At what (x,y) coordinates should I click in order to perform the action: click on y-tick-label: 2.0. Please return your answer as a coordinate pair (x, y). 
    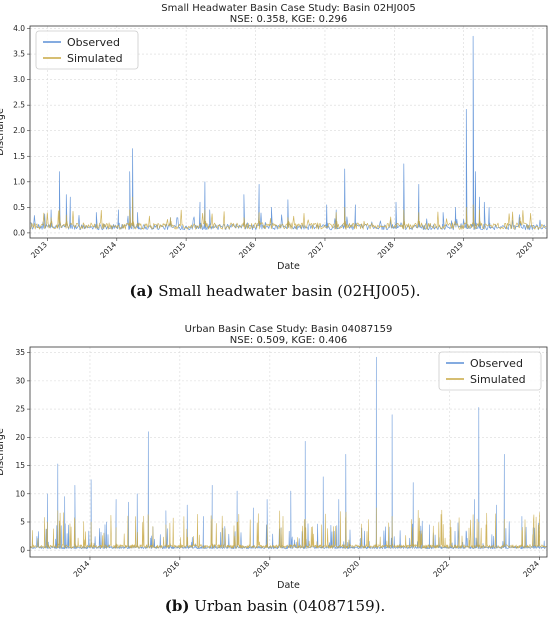
    Looking at the image, I should click on (19, 130).